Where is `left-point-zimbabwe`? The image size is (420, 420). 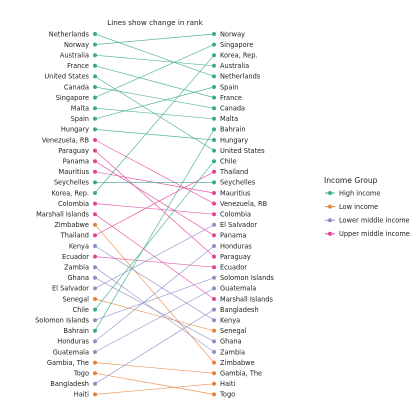
left-point-zimbabwe is located at coordinates (95, 224).